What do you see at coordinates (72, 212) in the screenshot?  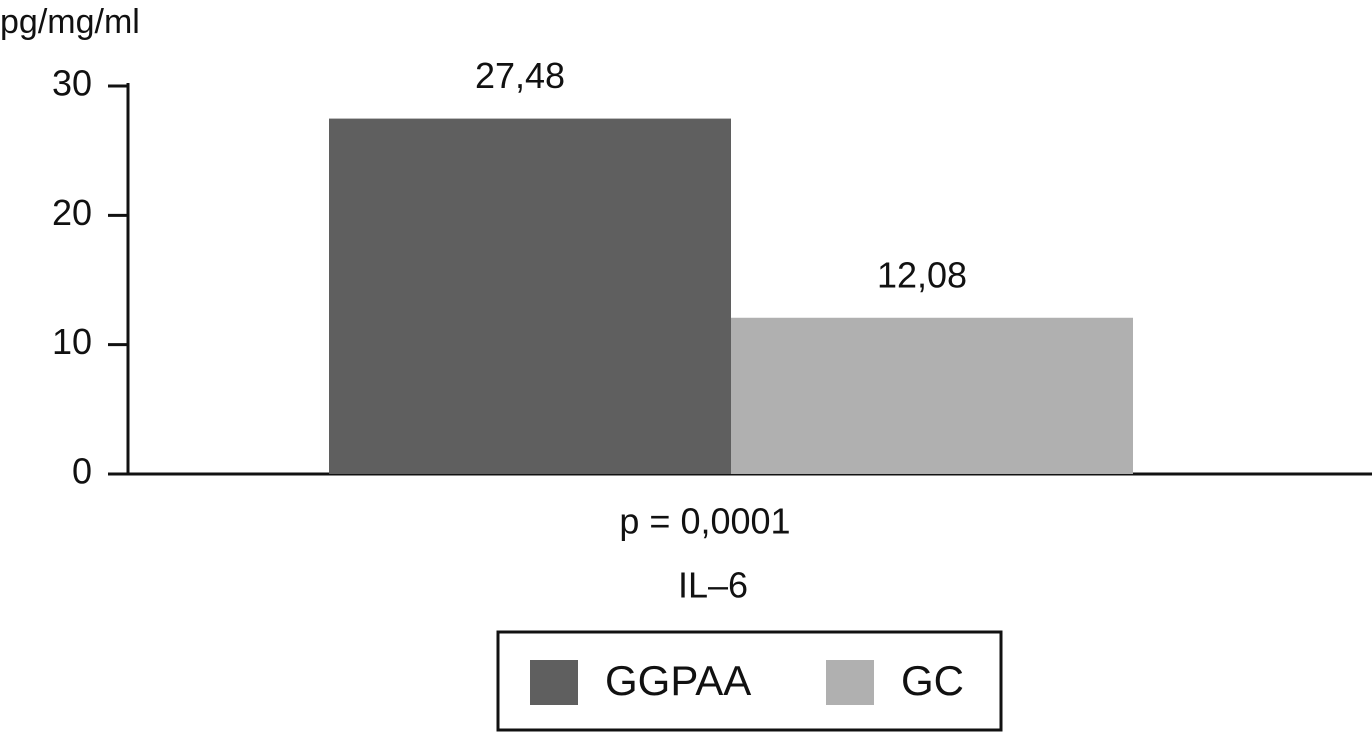 I see `y-tick-label: 20` at bounding box center [72, 212].